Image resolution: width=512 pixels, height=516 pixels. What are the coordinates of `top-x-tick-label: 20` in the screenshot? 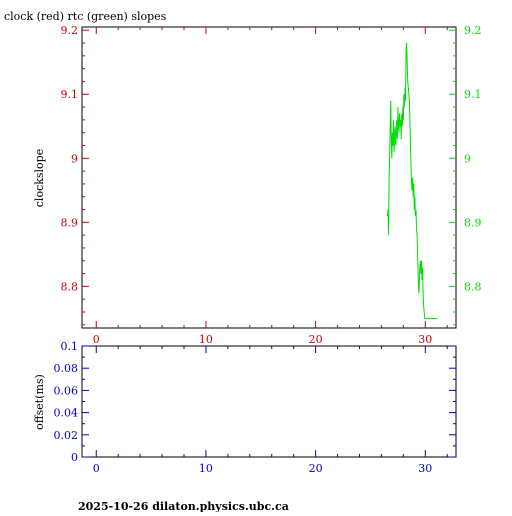 It's located at (316, 339).